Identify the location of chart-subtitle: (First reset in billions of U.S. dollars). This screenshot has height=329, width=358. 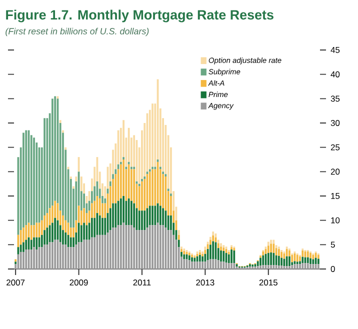
(77, 32).